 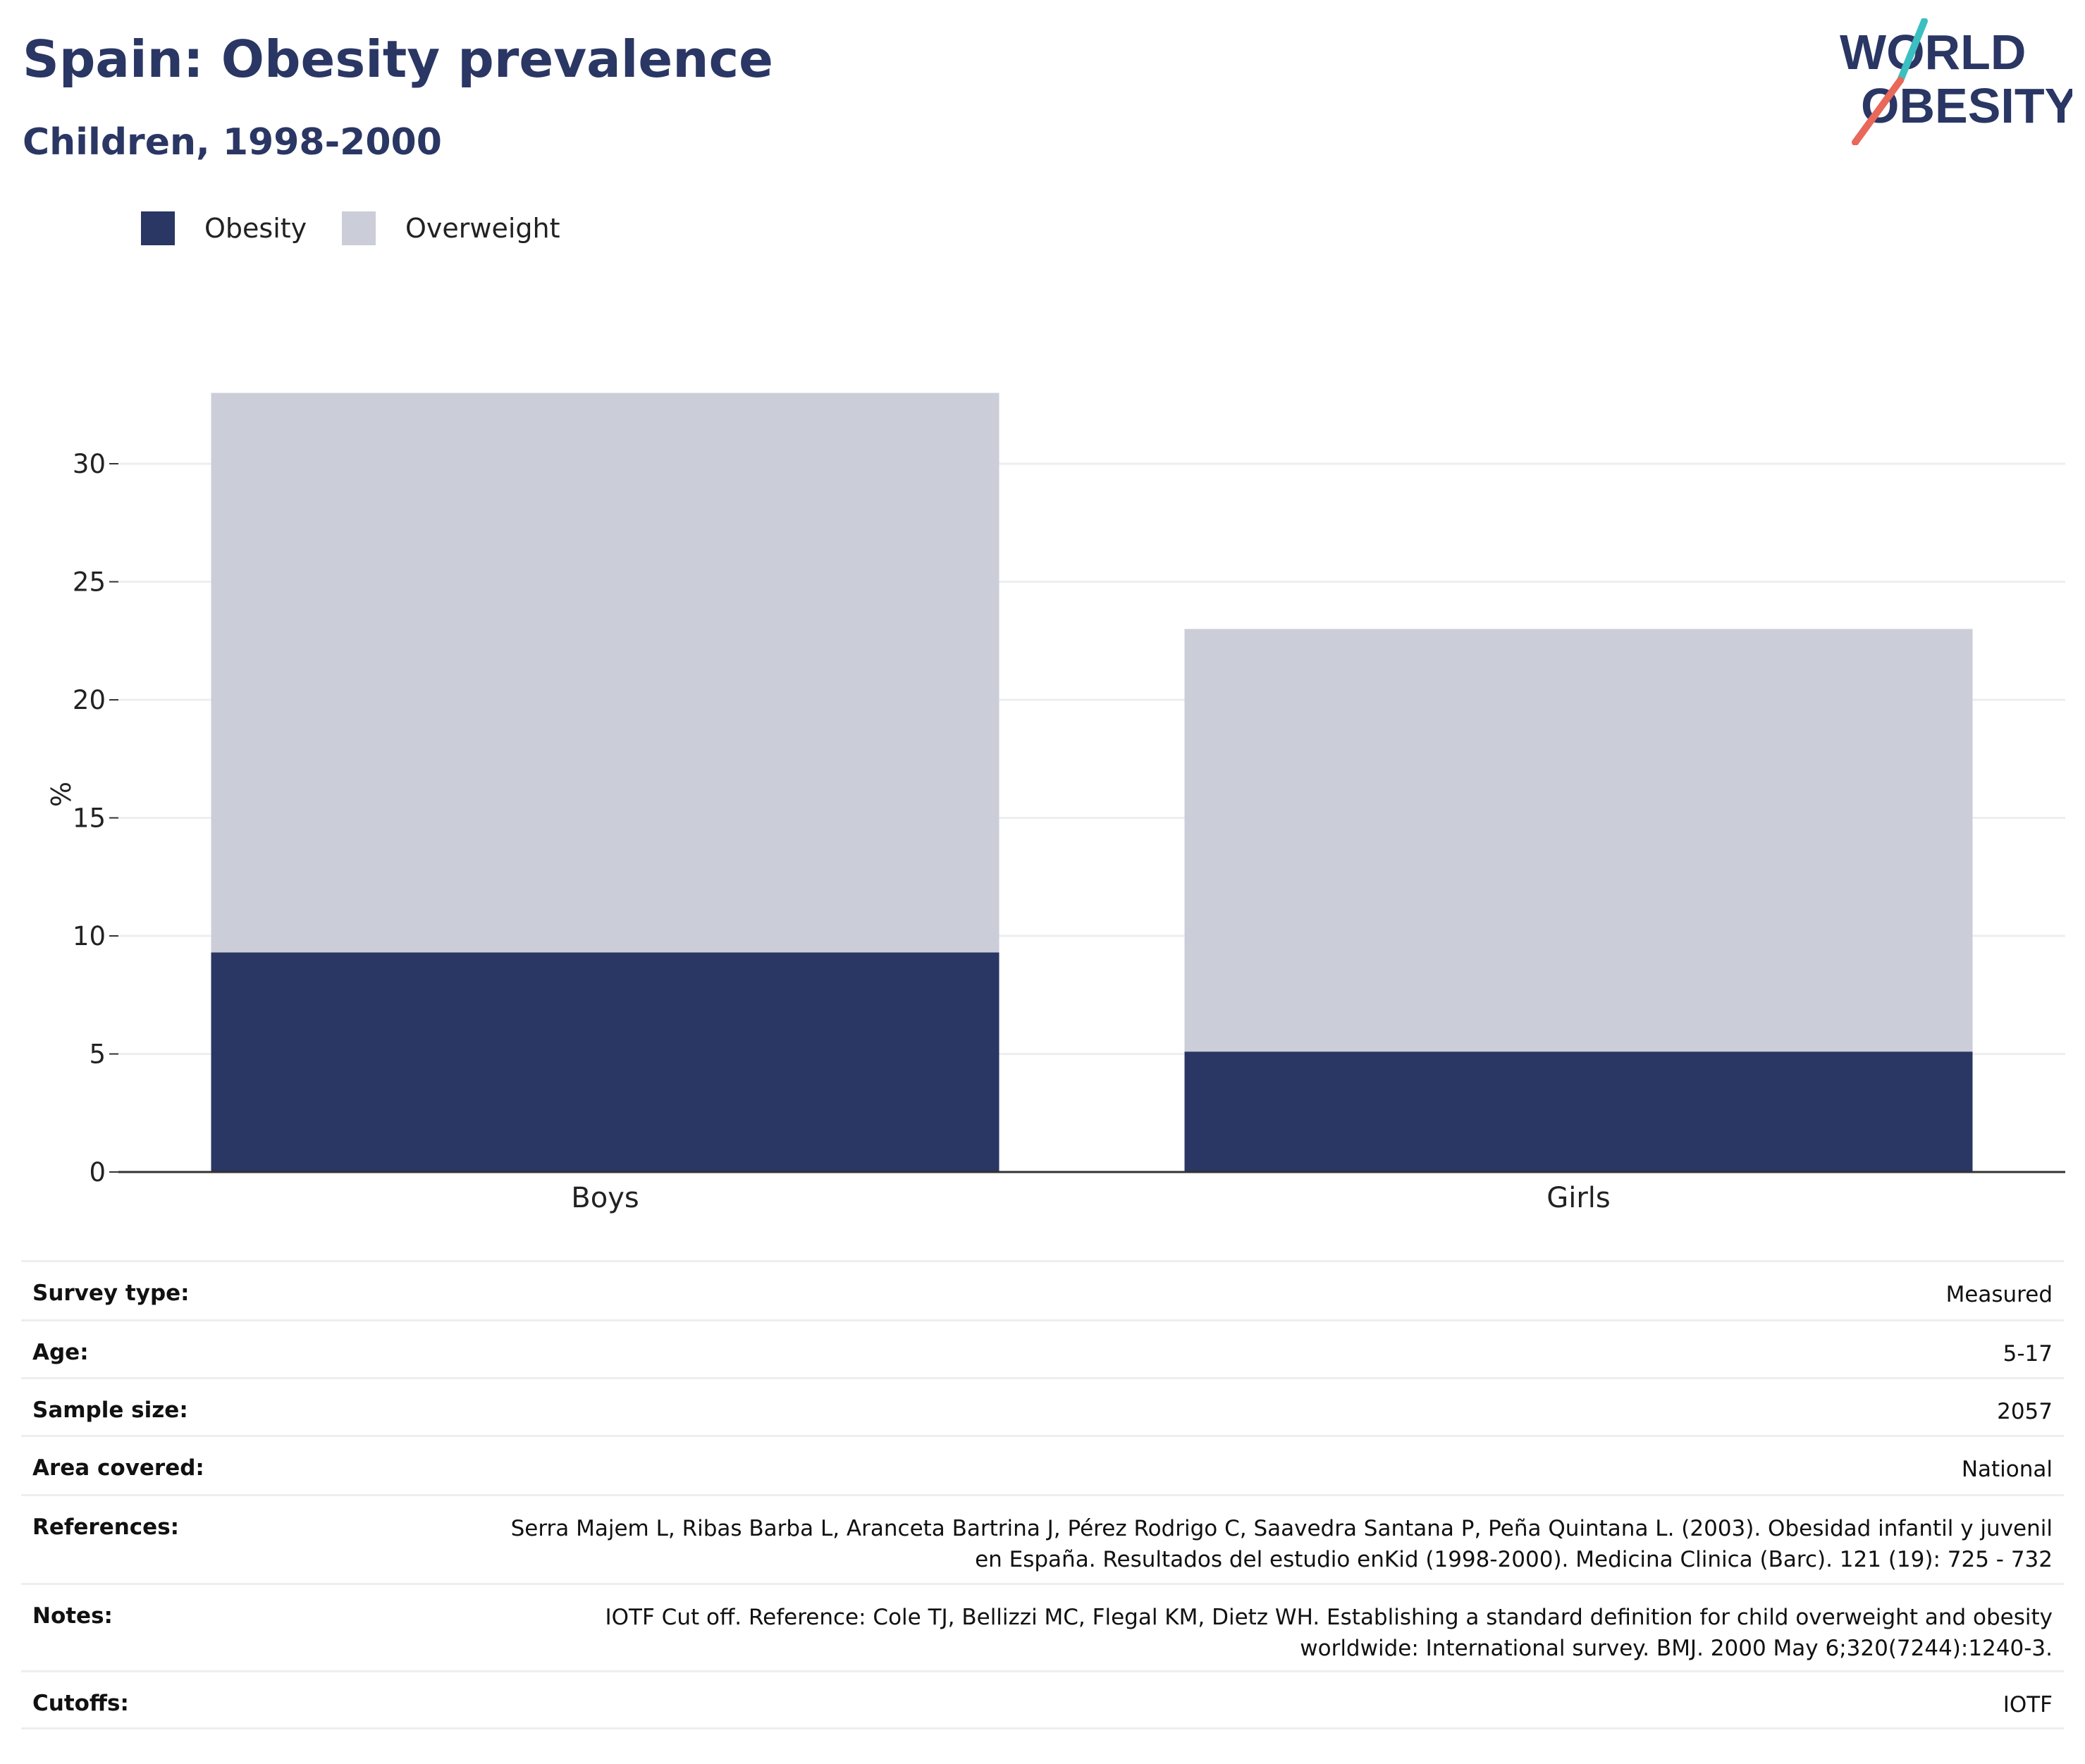 What do you see at coordinates (60, 1352) in the screenshot?
I see `meta-key: Age:` at bounding box center [60, 1352].